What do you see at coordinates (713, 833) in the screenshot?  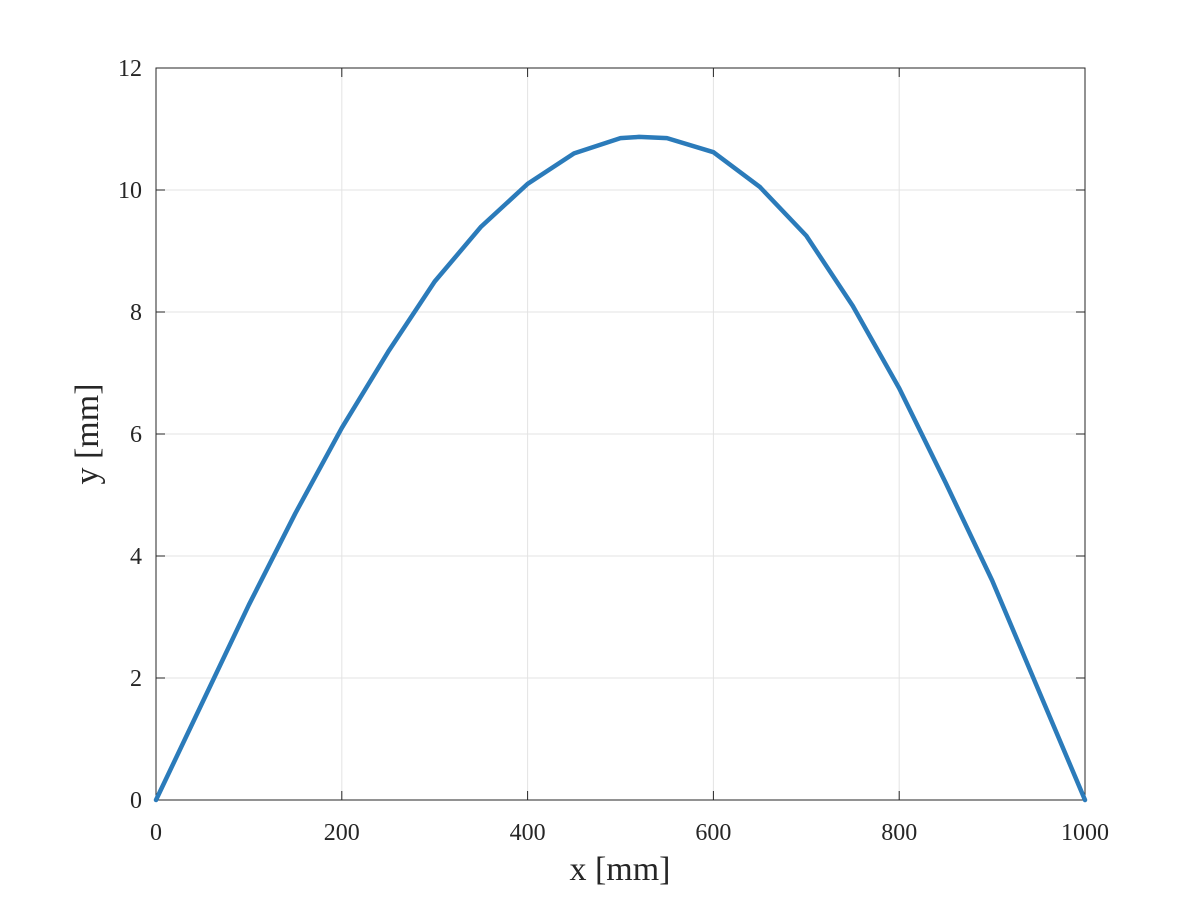 I see `x-tick-label: 600` at bounding box center [713, 833].